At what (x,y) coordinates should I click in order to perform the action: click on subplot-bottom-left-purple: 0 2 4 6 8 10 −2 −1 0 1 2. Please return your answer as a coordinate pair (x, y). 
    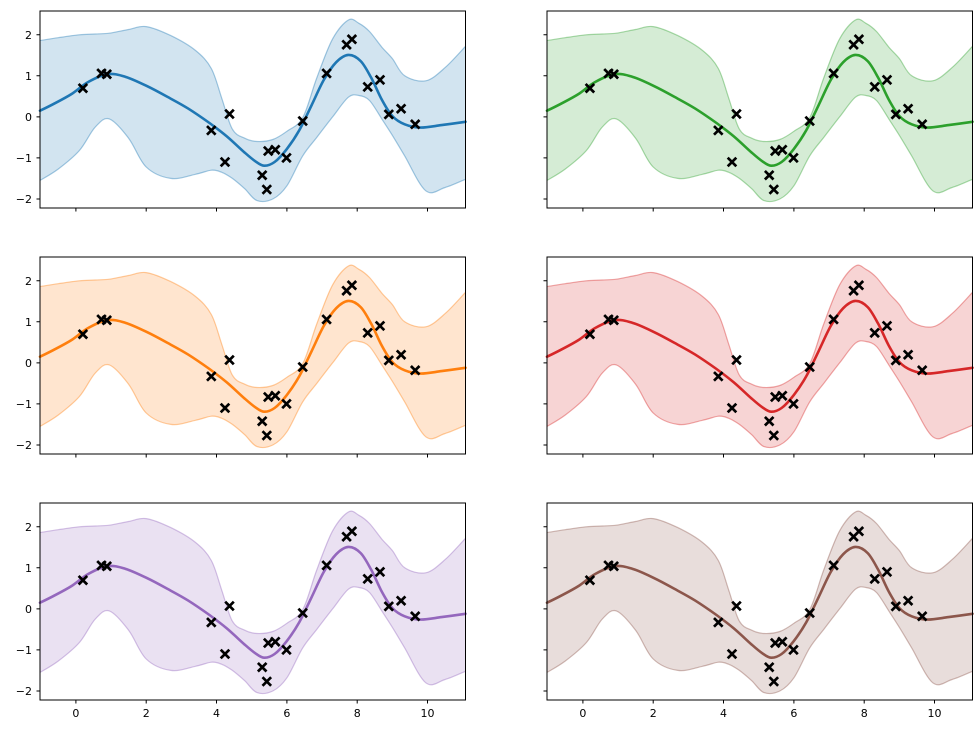
    Looking at the image, I should click on (241, 611).